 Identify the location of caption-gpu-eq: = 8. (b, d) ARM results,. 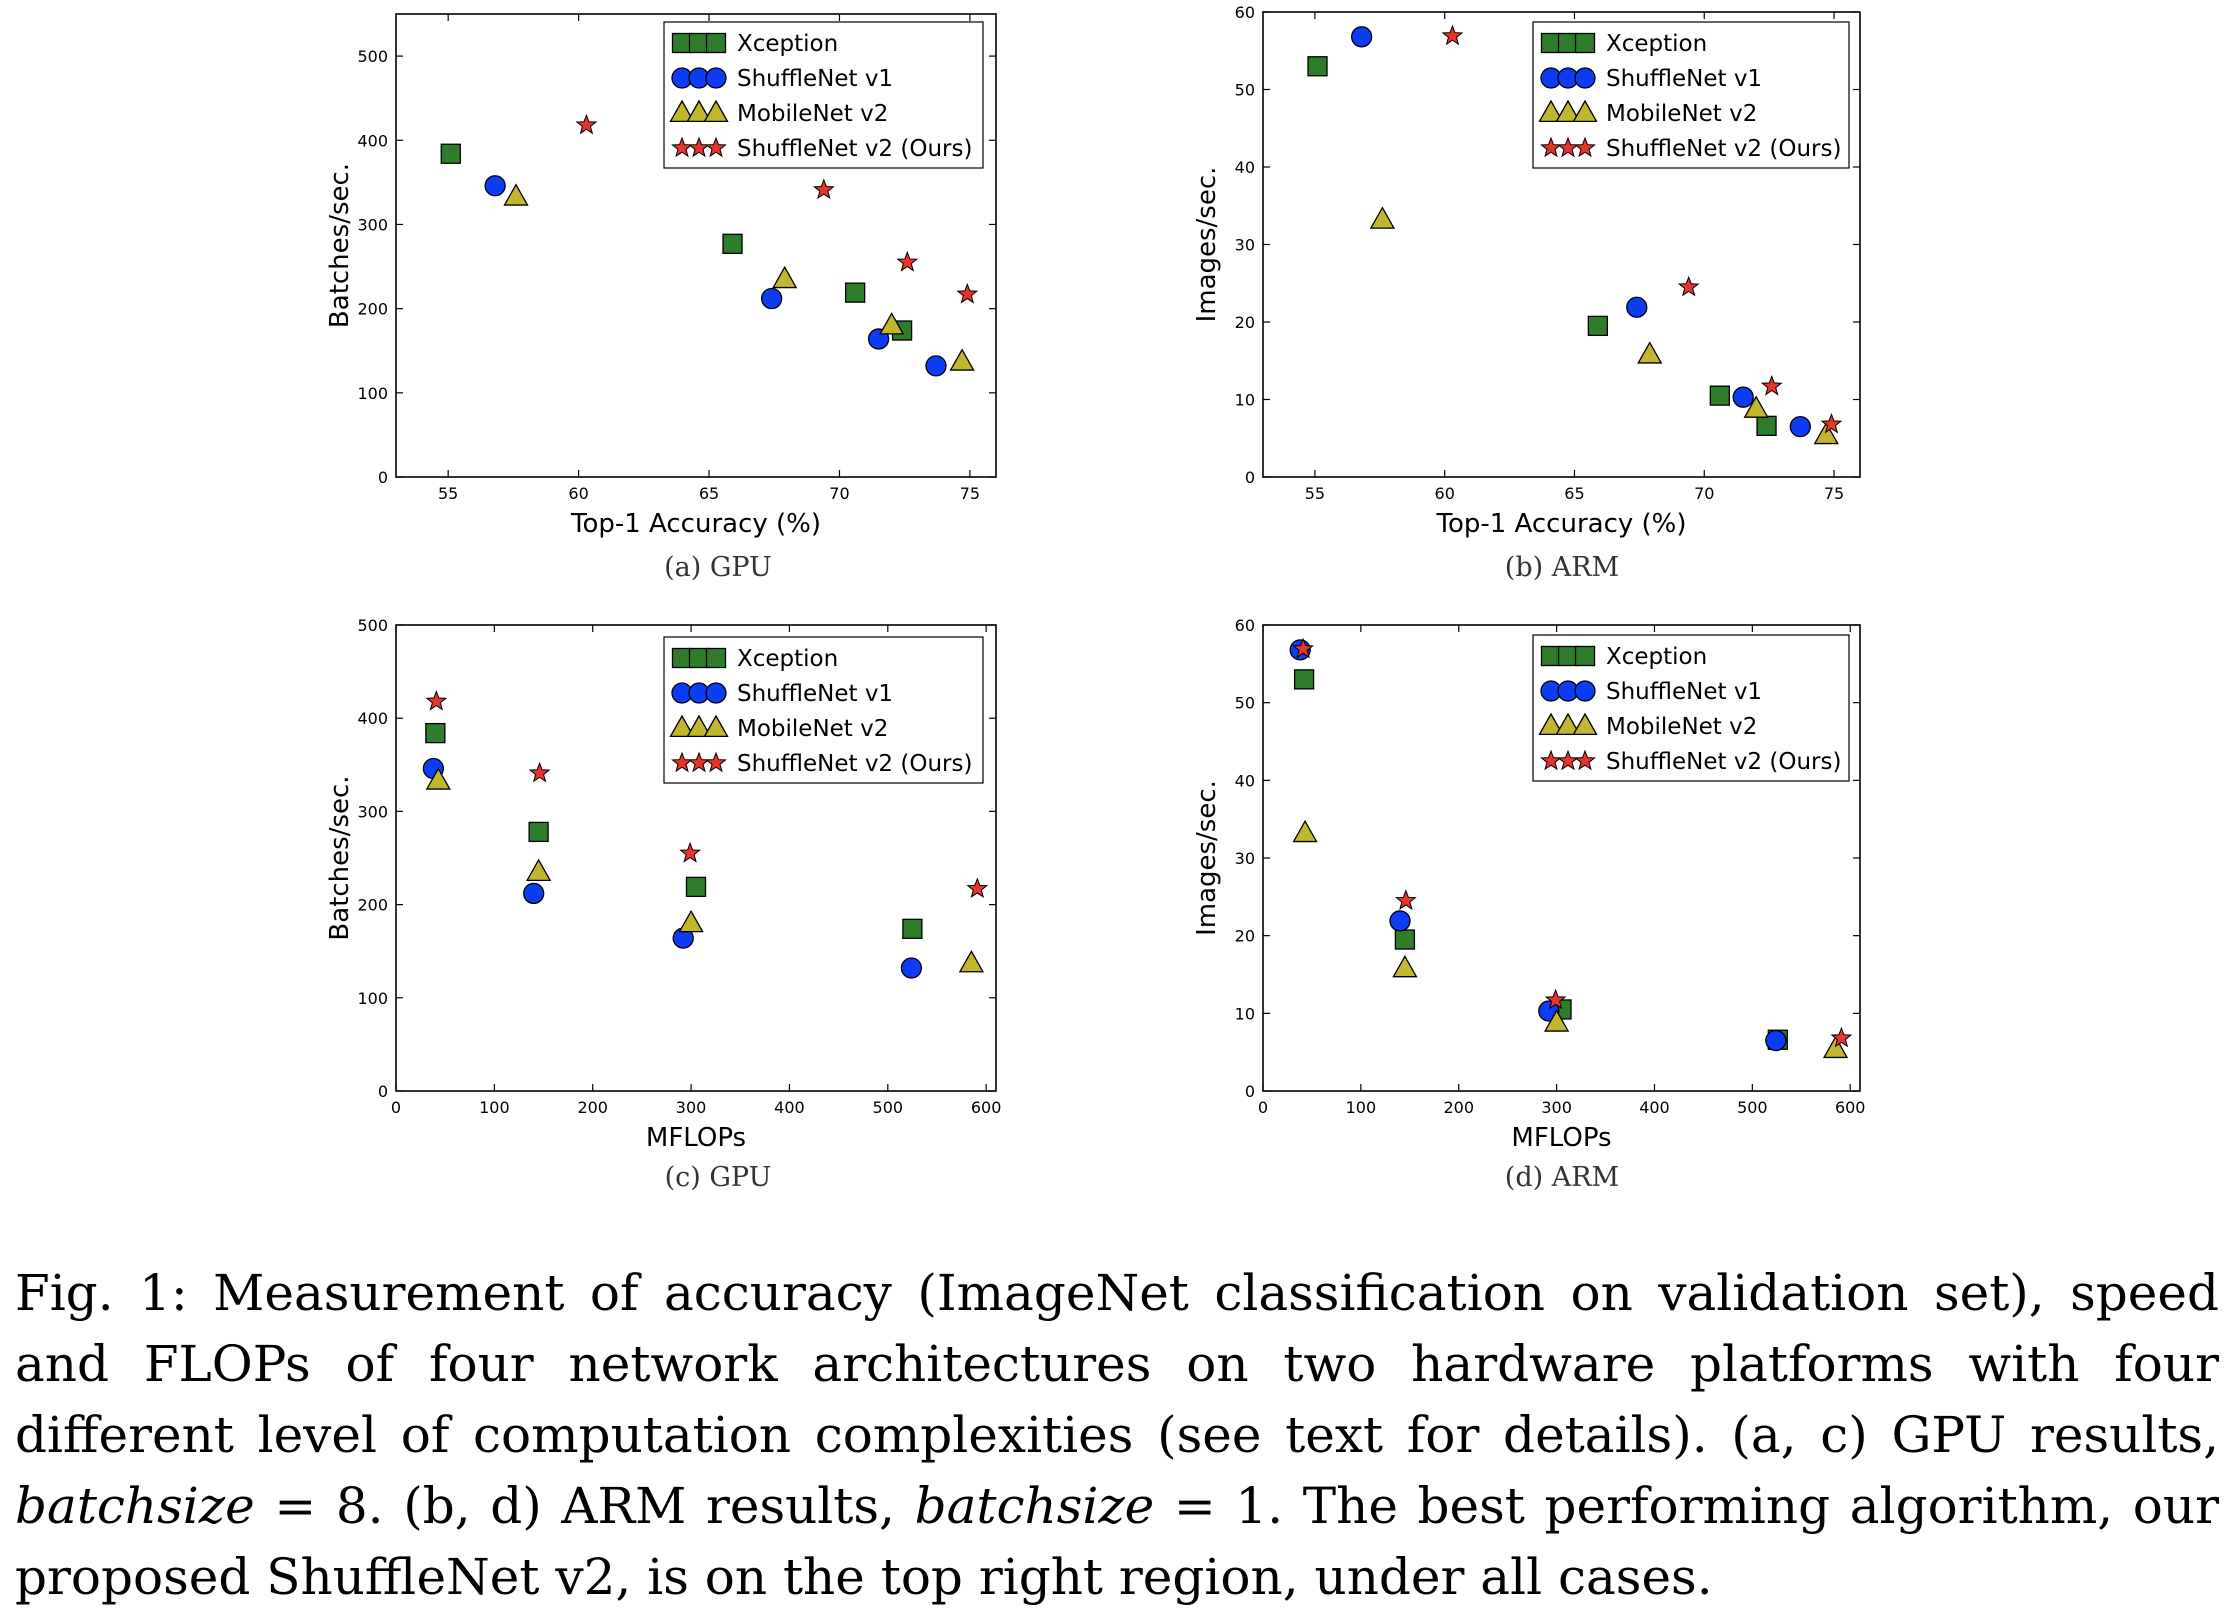
(584, 1506).